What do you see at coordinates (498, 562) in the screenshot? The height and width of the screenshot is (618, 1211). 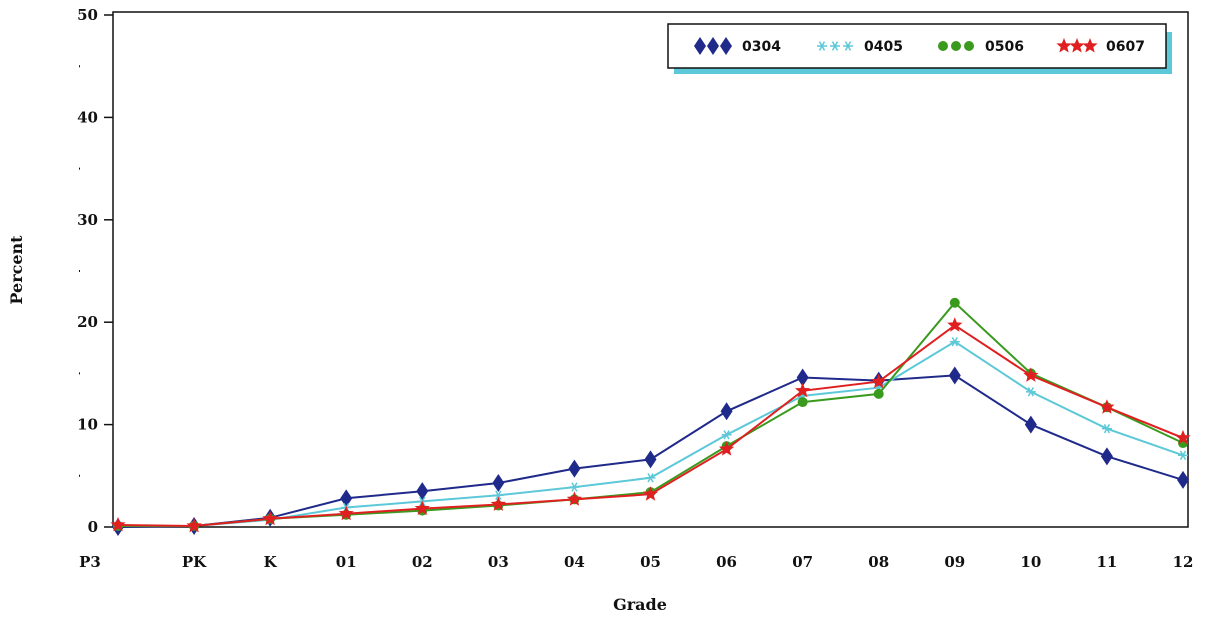 I see `x-tick-label: 03` at bounding box center [498, 562].